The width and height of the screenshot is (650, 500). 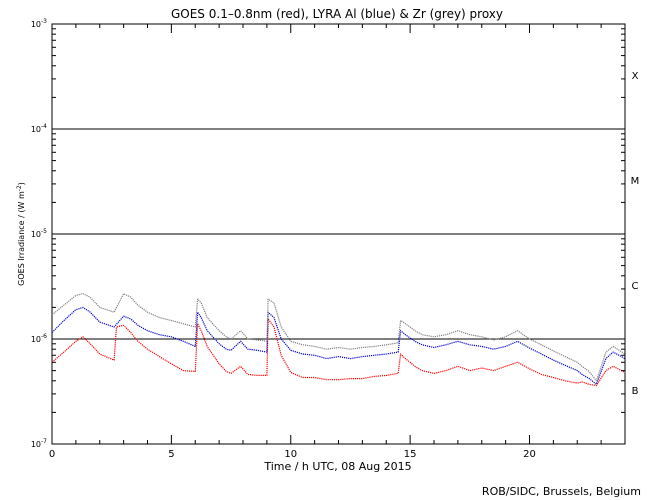 I want to click on y-tick-label-2: 10⁻⁵, so click(x=39, y=233).